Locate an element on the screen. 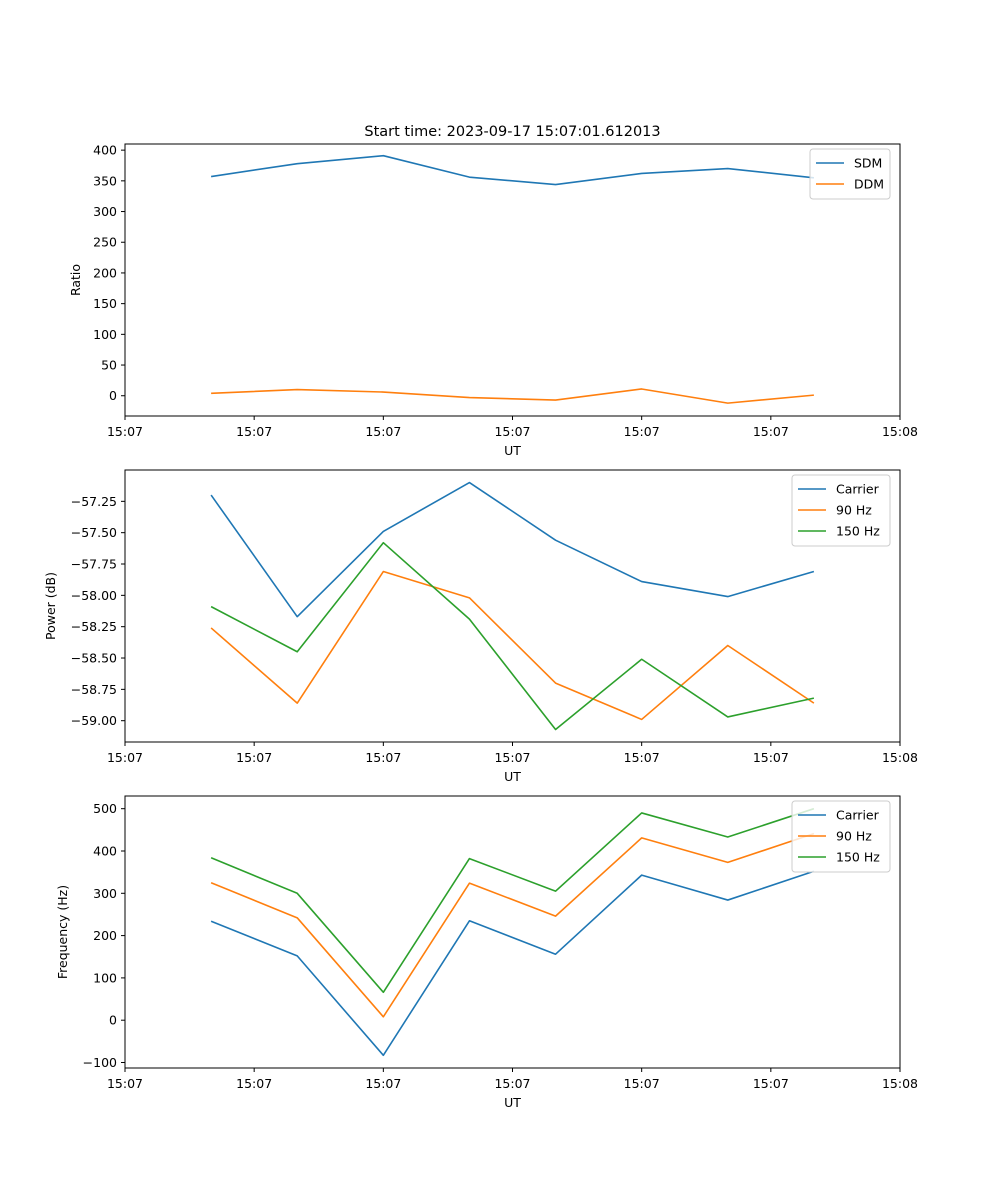 This screenshot has height=1200, width=1000. y-tick-label: −100 is located at coordinates (100, 1062).